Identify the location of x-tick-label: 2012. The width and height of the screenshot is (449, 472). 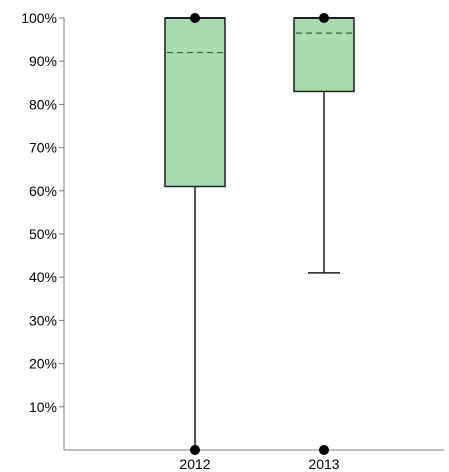
(194, 464).